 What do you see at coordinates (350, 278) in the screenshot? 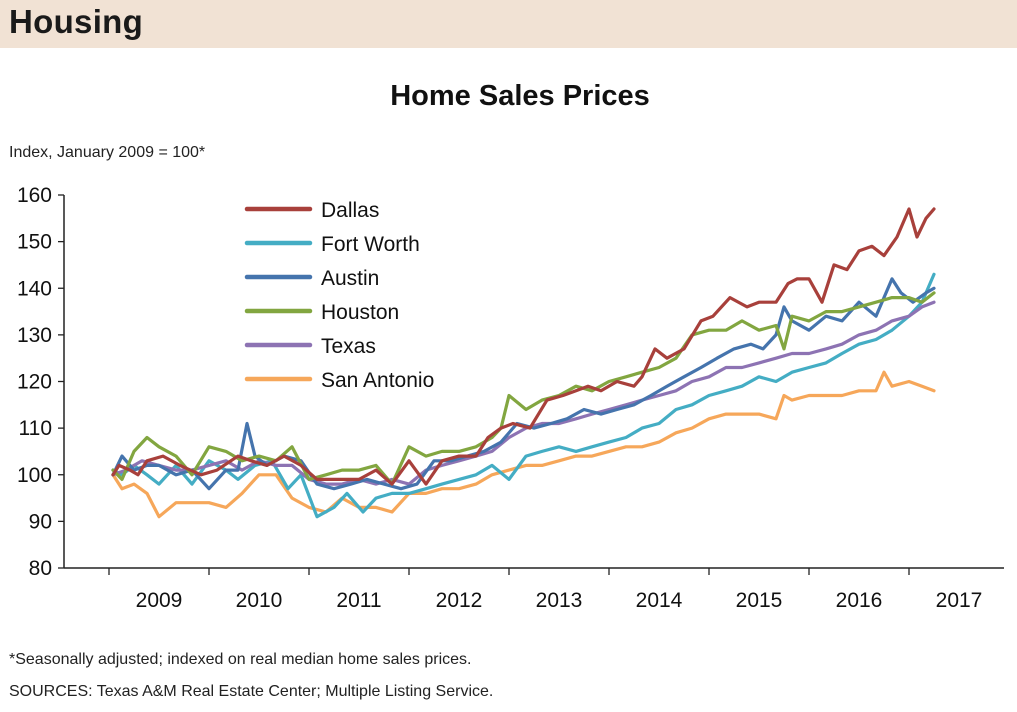
I see `legend-label: Austin` at bounding box center [350, 278].